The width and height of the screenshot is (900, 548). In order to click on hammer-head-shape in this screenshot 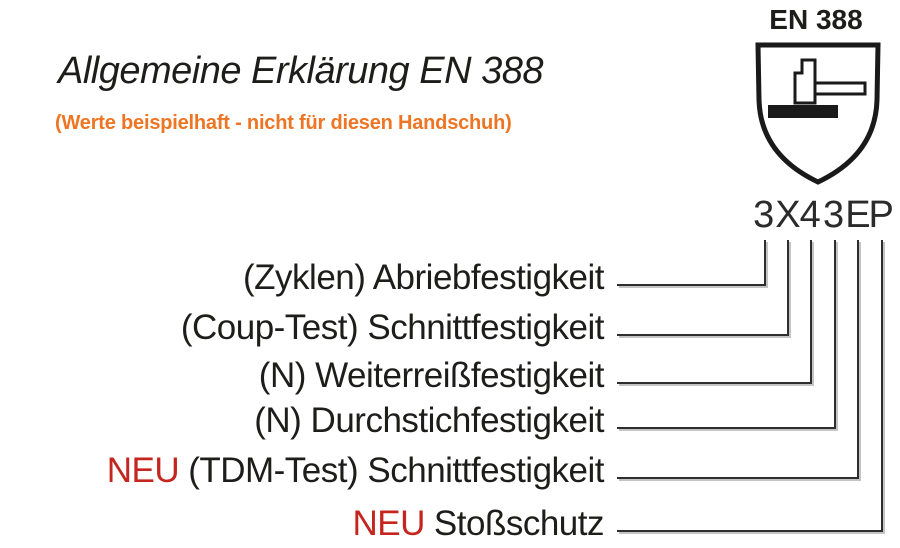, I will do `click(805, 81)`.